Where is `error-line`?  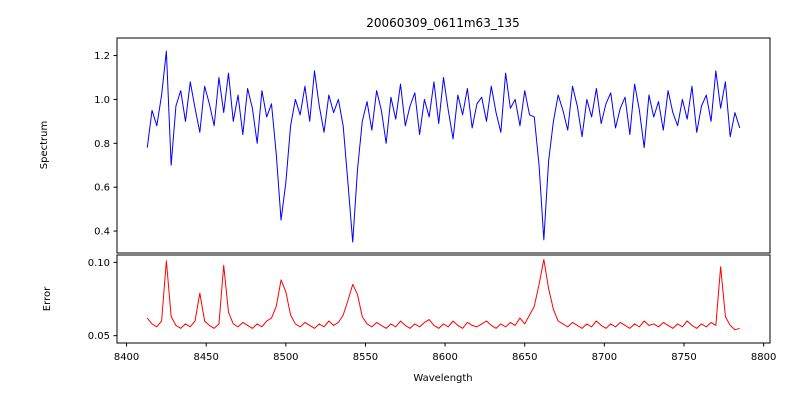
error-line is located at coordinates (443, 294).